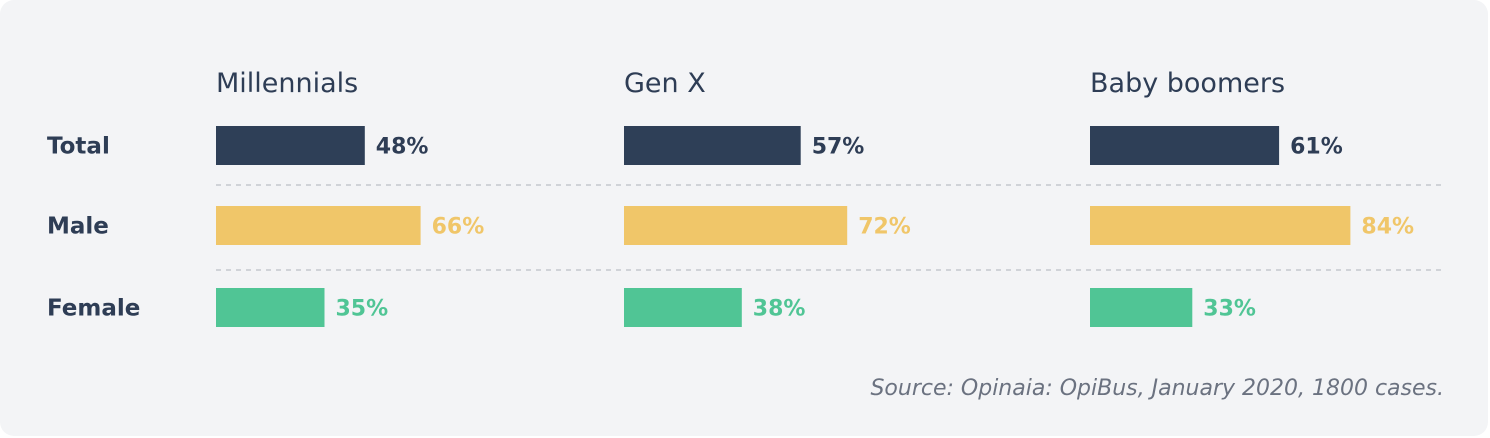 The height and width of the screenshot is (438, 1490). What do you see at coordinates (402, 147) in the screenshot?
I see `data-label: 48%` at bounding box center [402, 147].